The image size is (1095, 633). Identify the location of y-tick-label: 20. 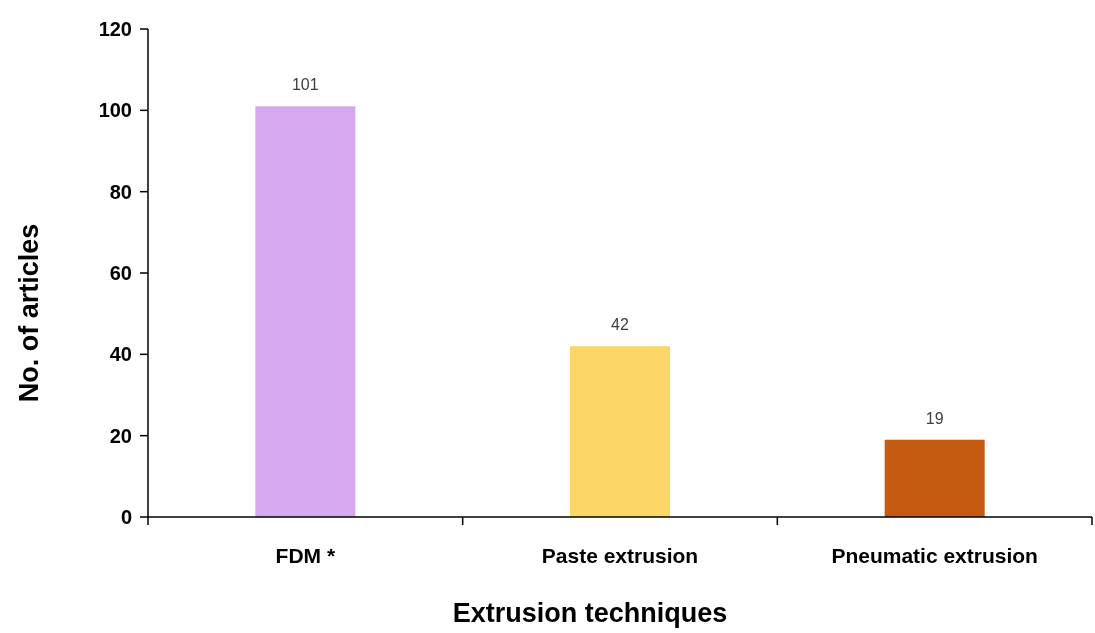
(120, 435).